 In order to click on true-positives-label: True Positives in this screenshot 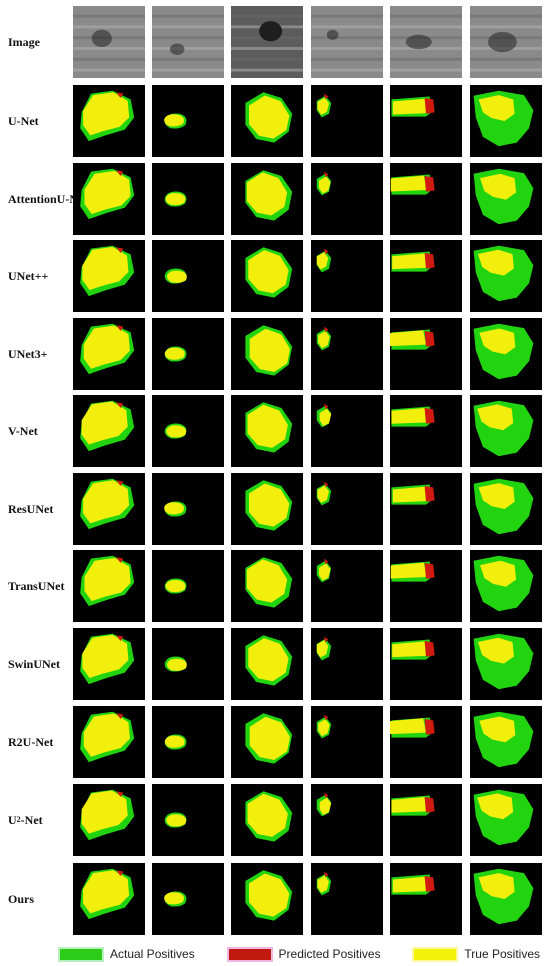, I will do `click(502, 954)`.